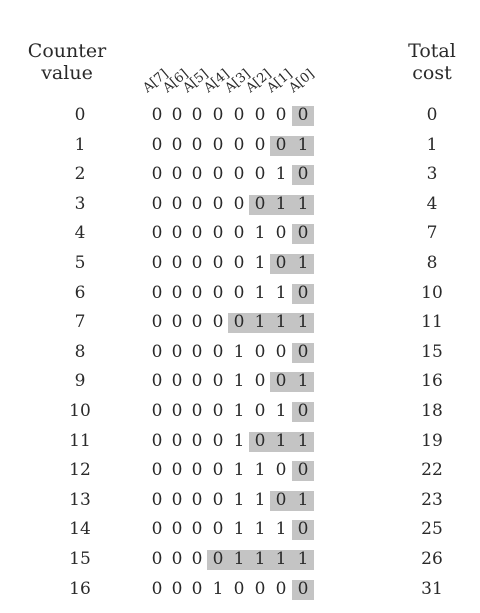 This screenshot has height=613, width=480. What do you see at coordinates (432, 589) in the screenshot?
I see `total-cost-cell: 31` at bounding box center [432, 589].